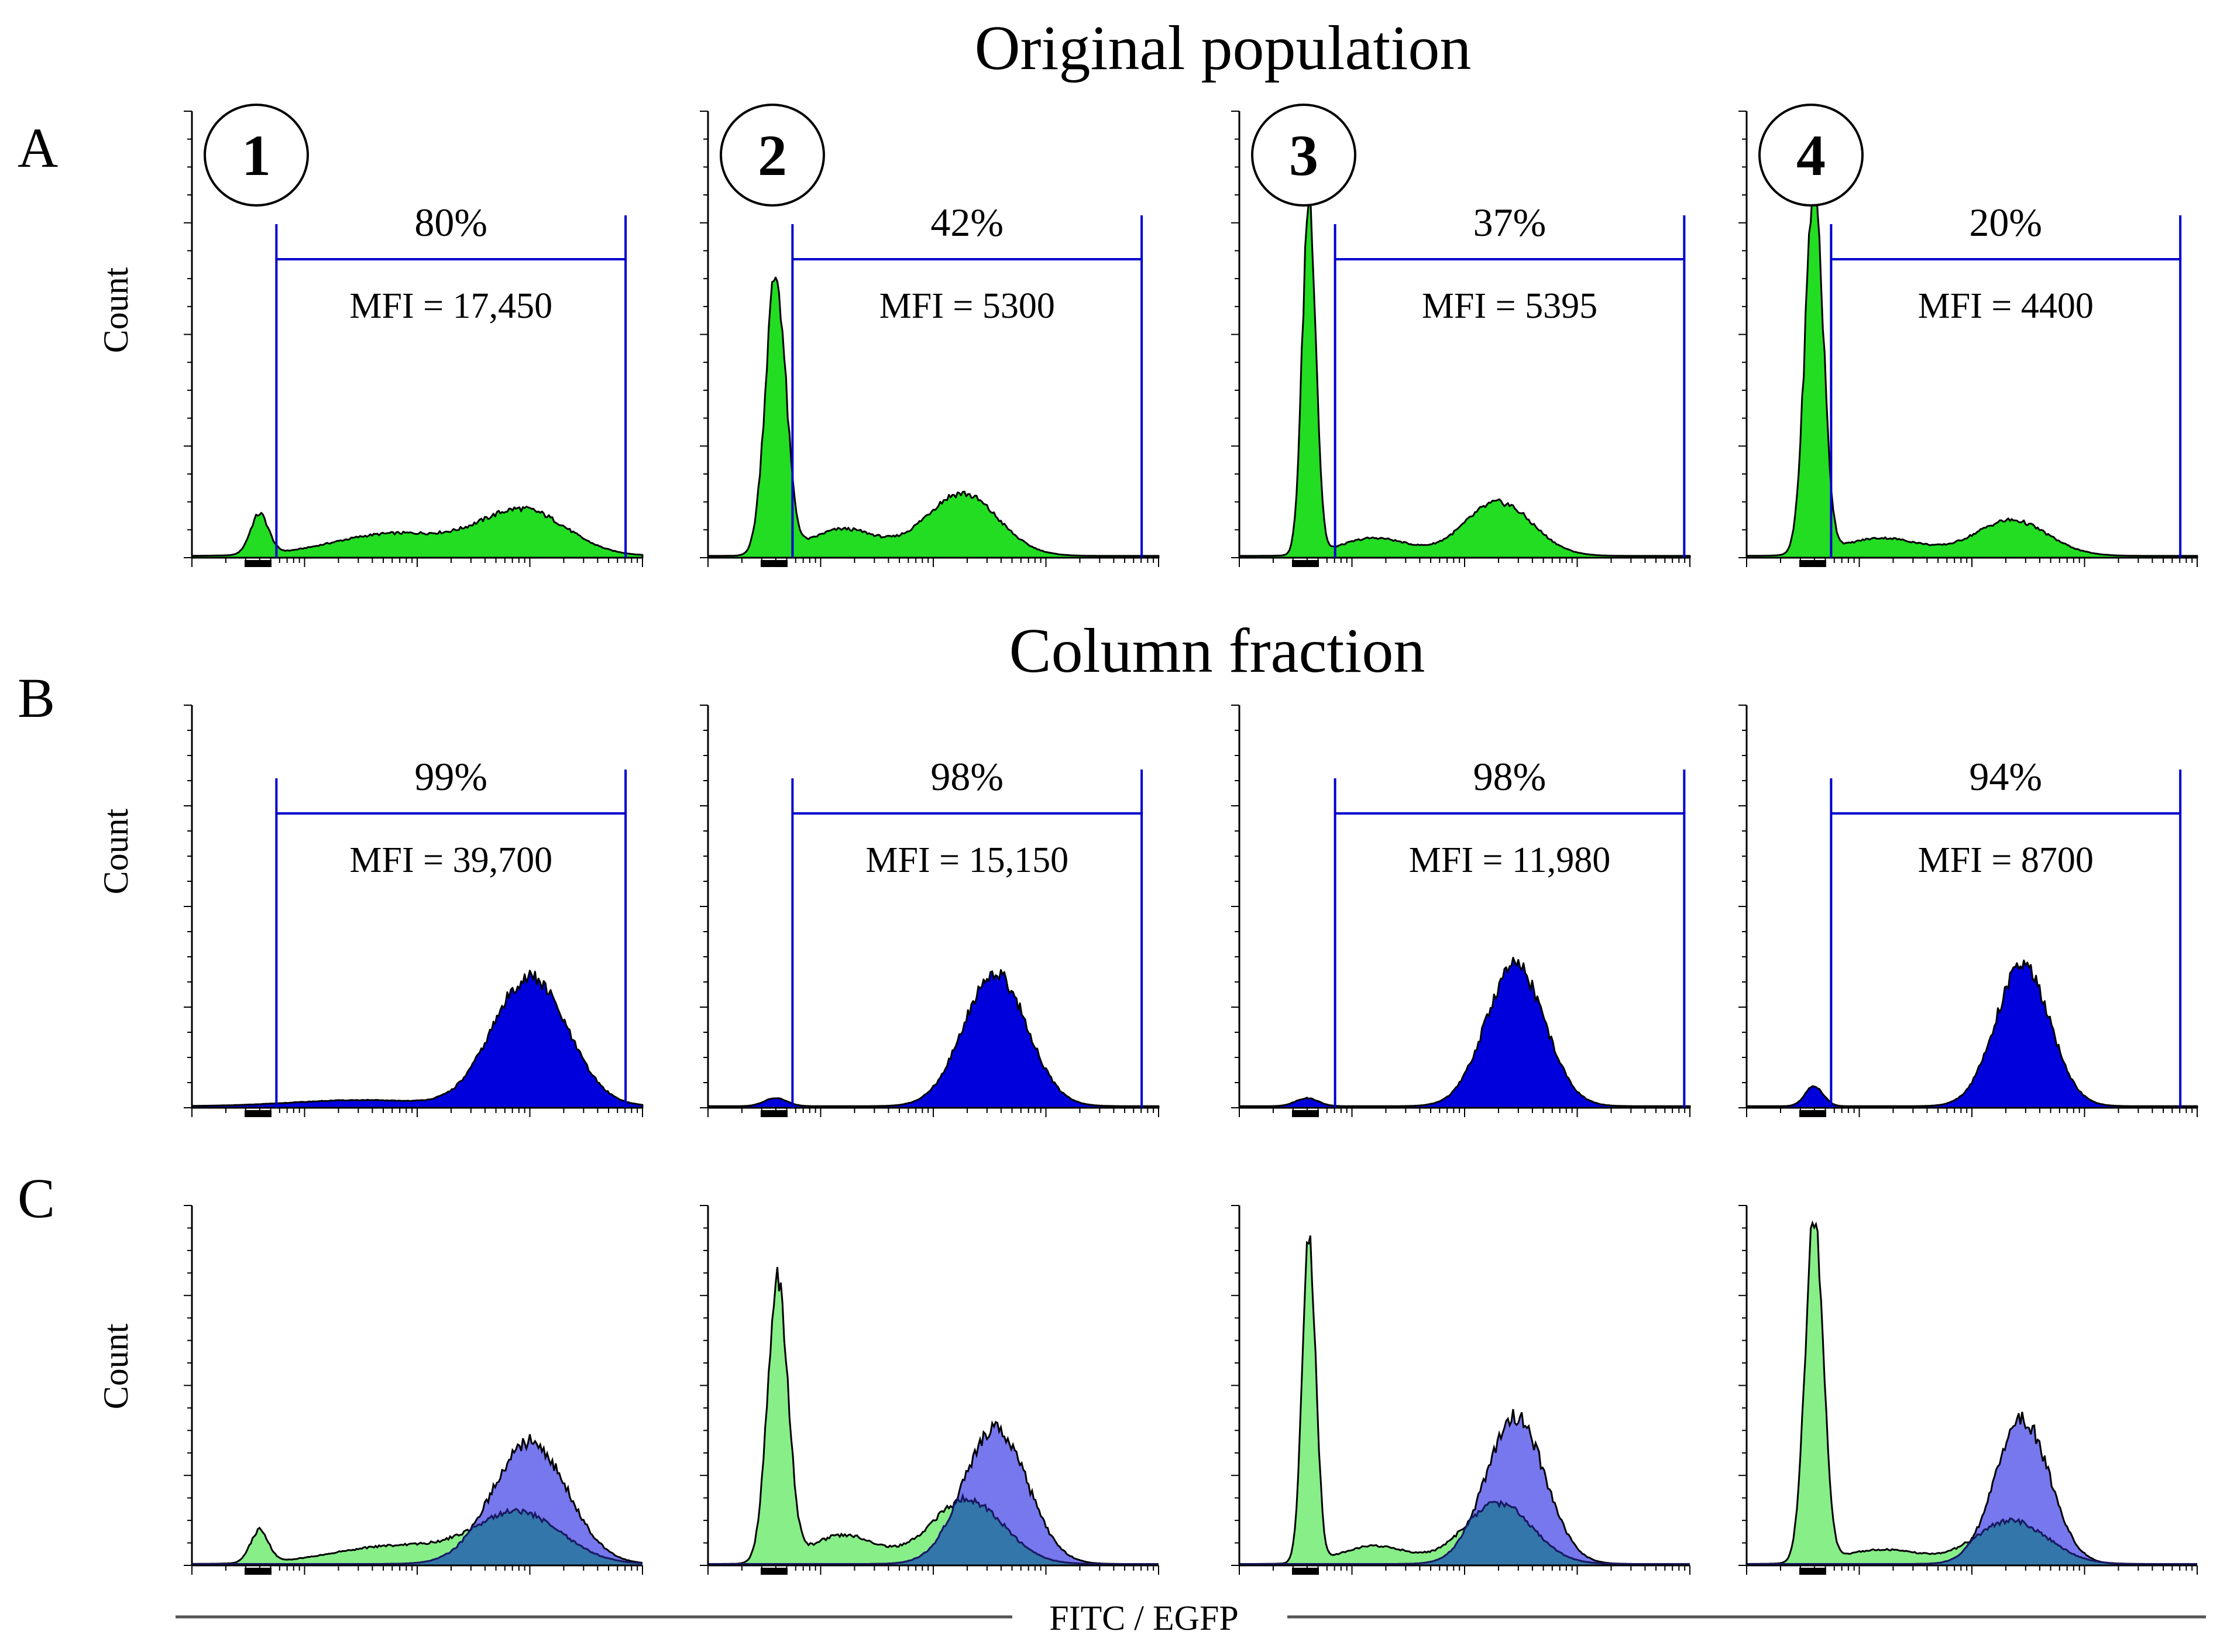 Image resolution: width=2220 pixels, height=1652 pixels. I want to click on row-b-panel-4-gate, so click(2006, 960).